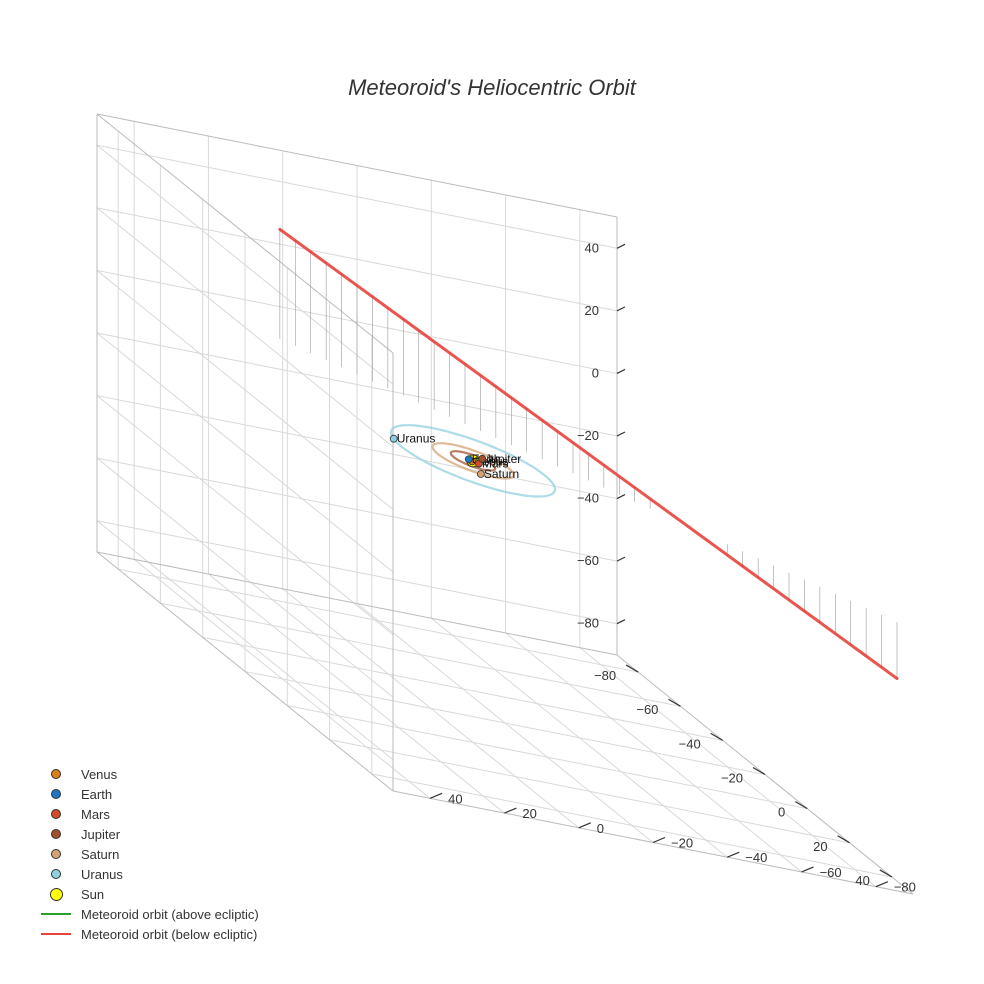  What do you see at coordinates (95, 814) in the screenshot?
I see `legend-label: Mars` at bounding box center [95, 814].